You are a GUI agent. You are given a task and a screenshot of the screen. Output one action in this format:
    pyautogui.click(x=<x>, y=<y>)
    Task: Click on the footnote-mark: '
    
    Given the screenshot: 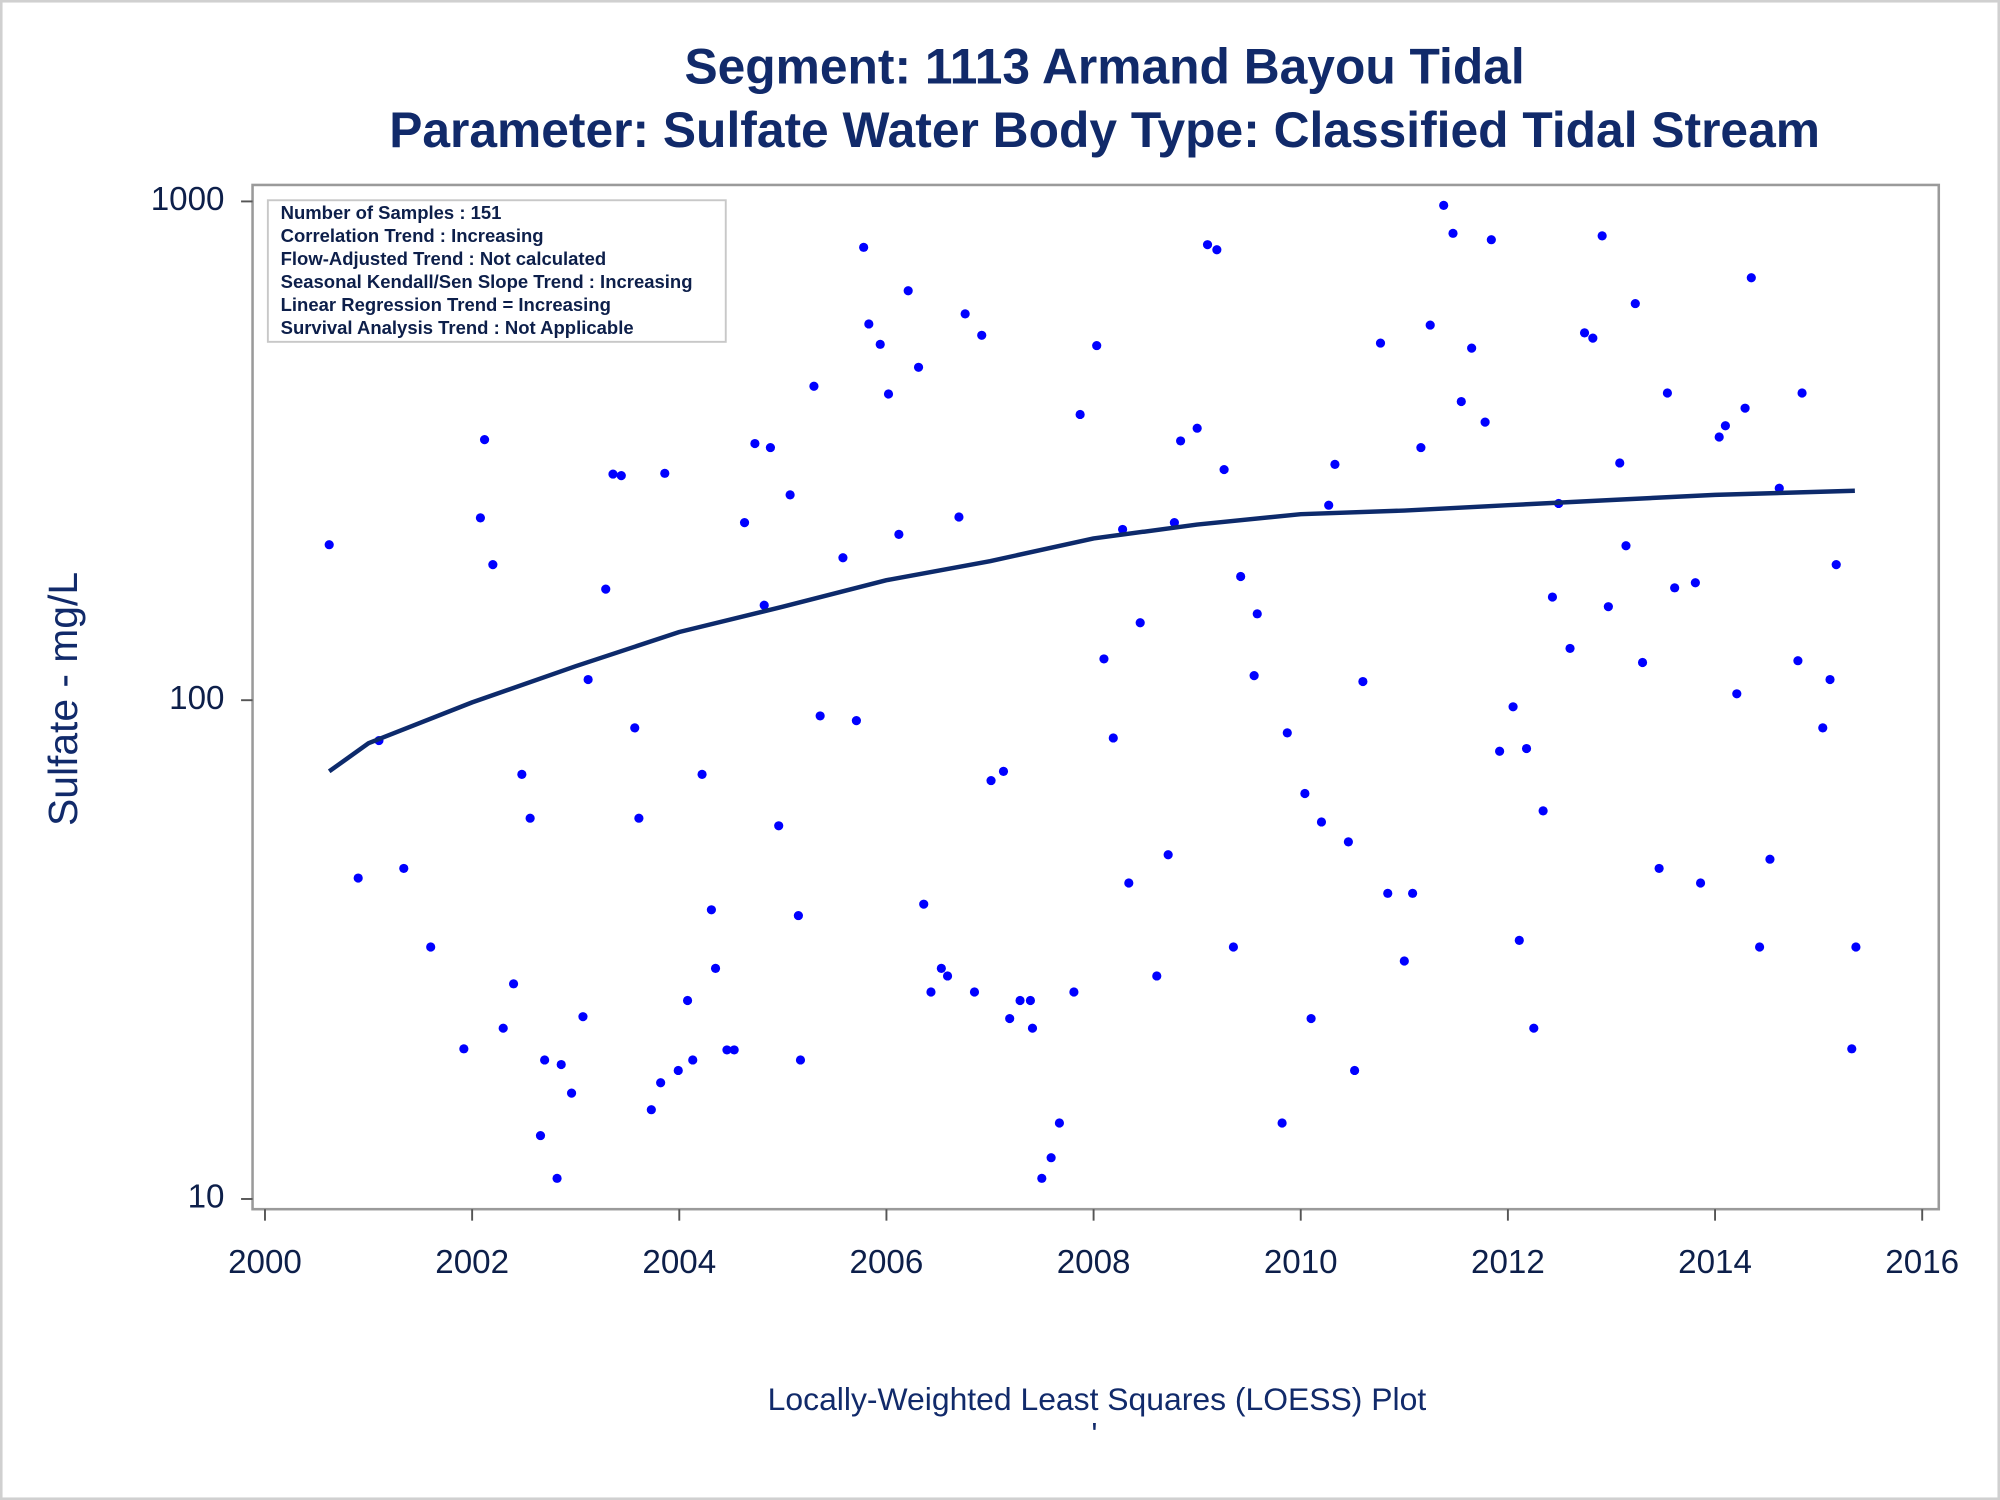 What is the action you would take?
    pyautogui.click(x=1094, y=1434)
    